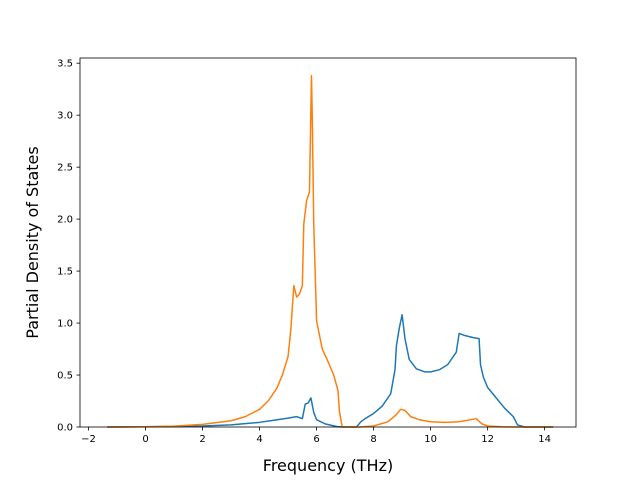  Describe the element at coordinates (259, 439) in the screenshot. I see `x-tick-label: 4` at that location.